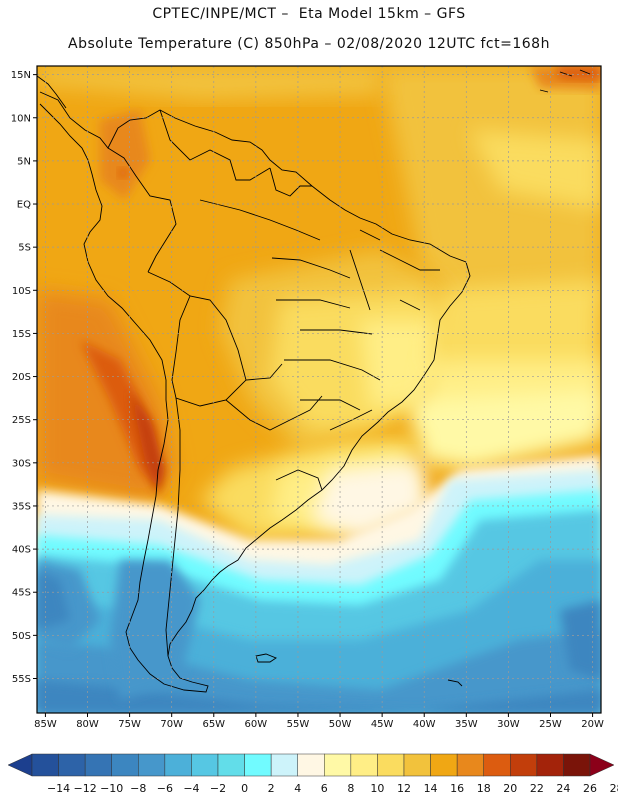 The height and width of the screenshot is (800, 618). Describe the element at coordinates (299, 480) in the screenshot. I see `national-border-uruguay` at that location.